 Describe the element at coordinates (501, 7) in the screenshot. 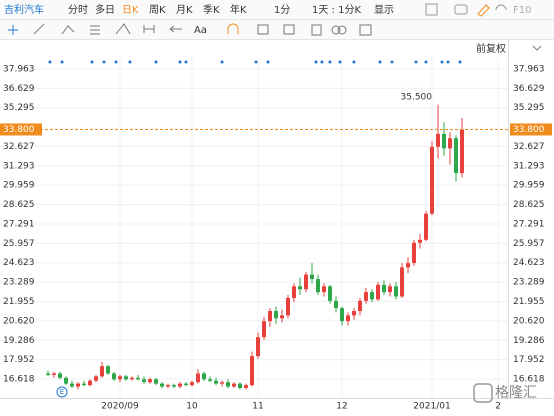

I see `link-icon` at that location.